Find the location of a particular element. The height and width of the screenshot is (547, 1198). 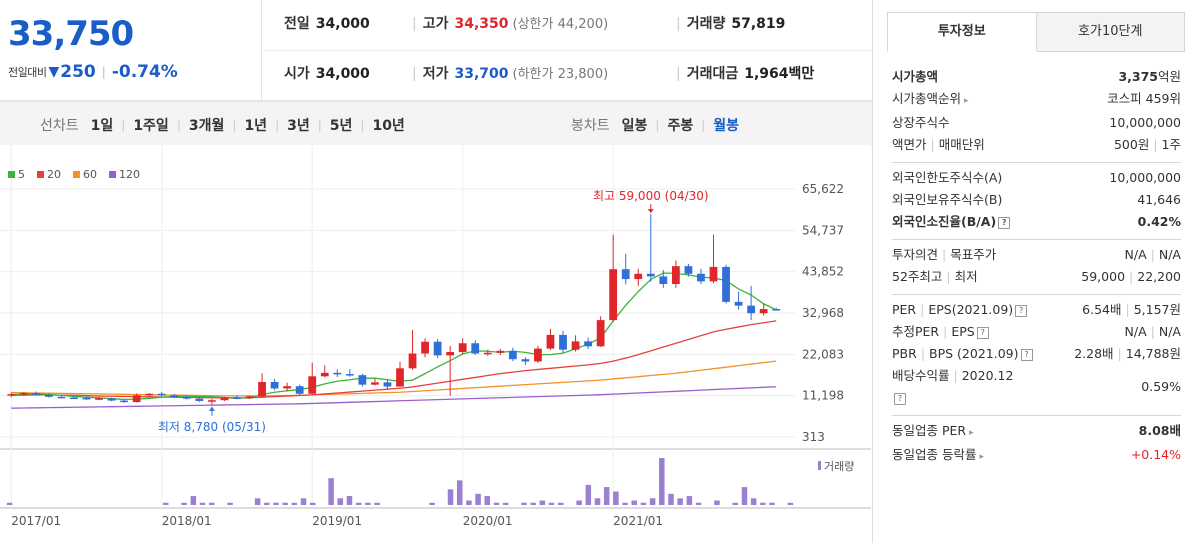

row-pbr: PBR | BPS (2021.09)? 2.28배 | 14,788원 is located at coordinates (1036, 353).